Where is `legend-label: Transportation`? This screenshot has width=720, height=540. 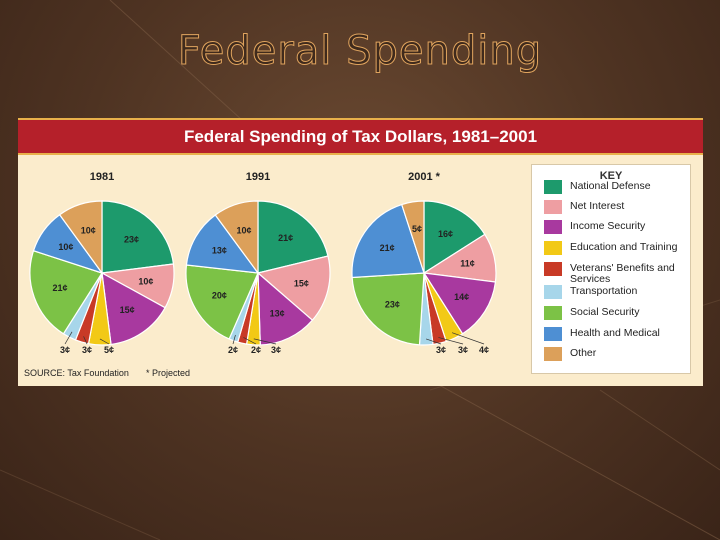 legend-label: Transportation is located at coordinates (604, 291).